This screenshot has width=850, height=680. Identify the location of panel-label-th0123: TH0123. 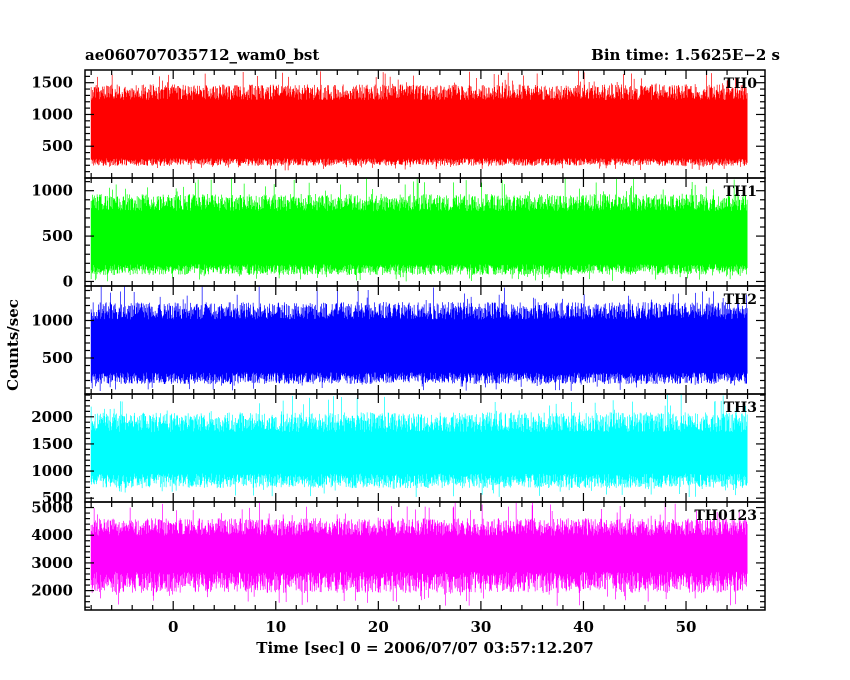
(725, 516).